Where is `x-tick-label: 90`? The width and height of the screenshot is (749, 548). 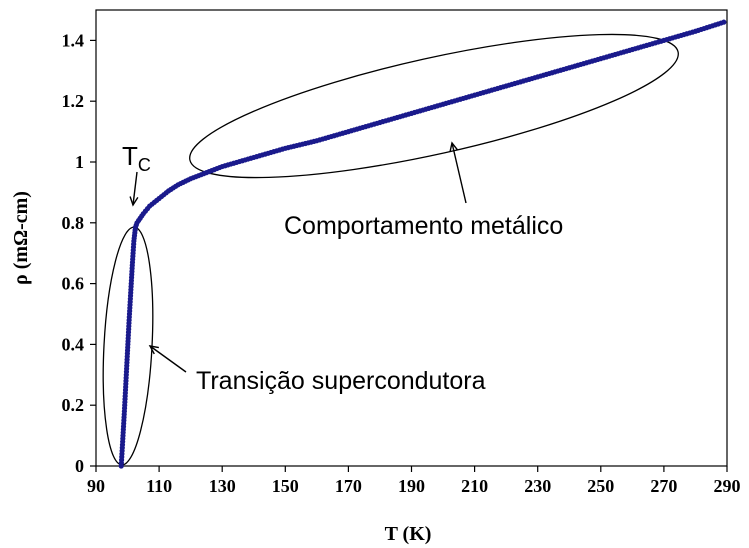
x-tick-label: 90 is located at coordinates (96, 486).